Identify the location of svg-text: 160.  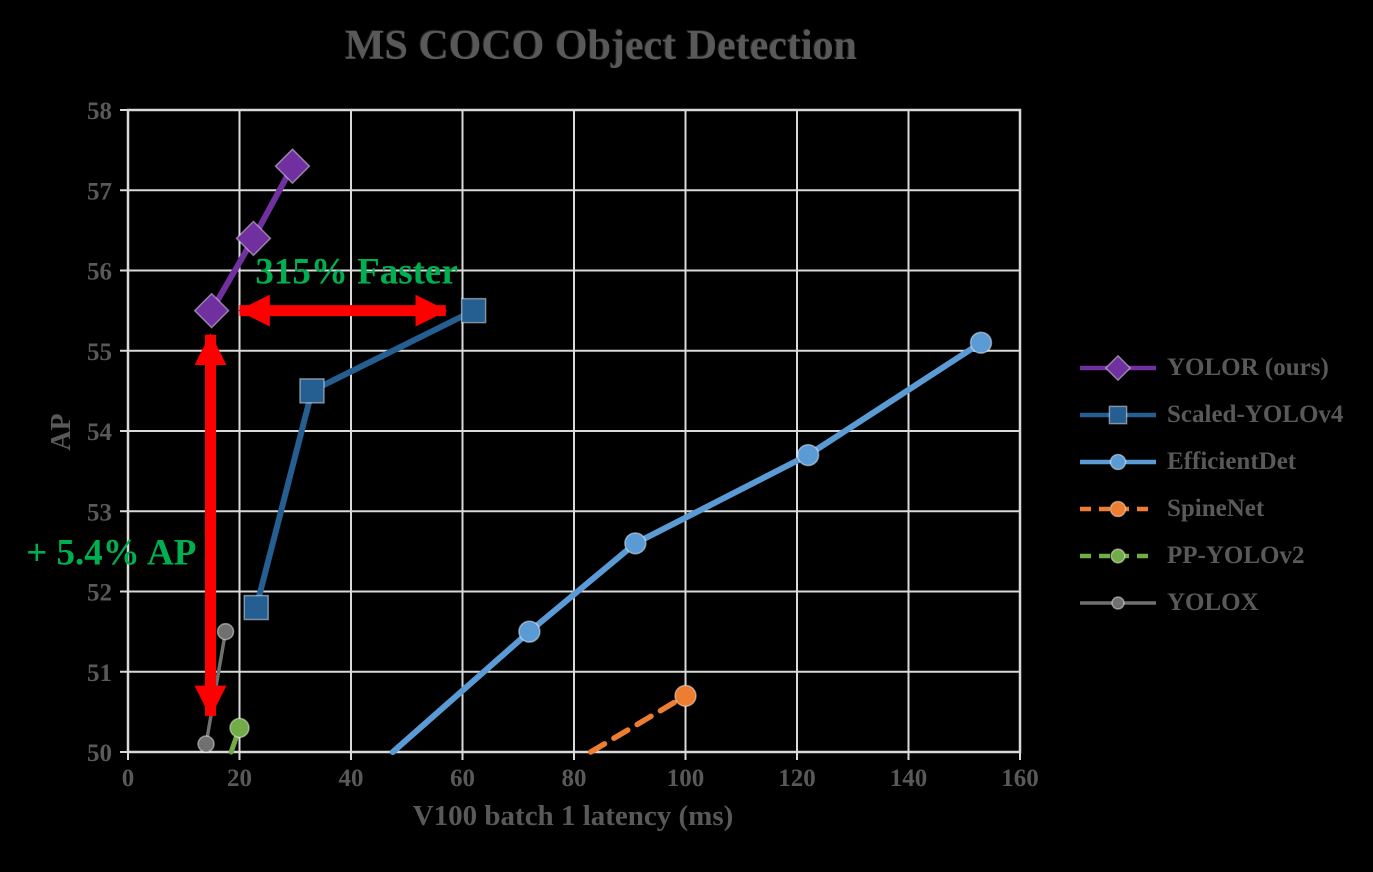
(1020, 778).